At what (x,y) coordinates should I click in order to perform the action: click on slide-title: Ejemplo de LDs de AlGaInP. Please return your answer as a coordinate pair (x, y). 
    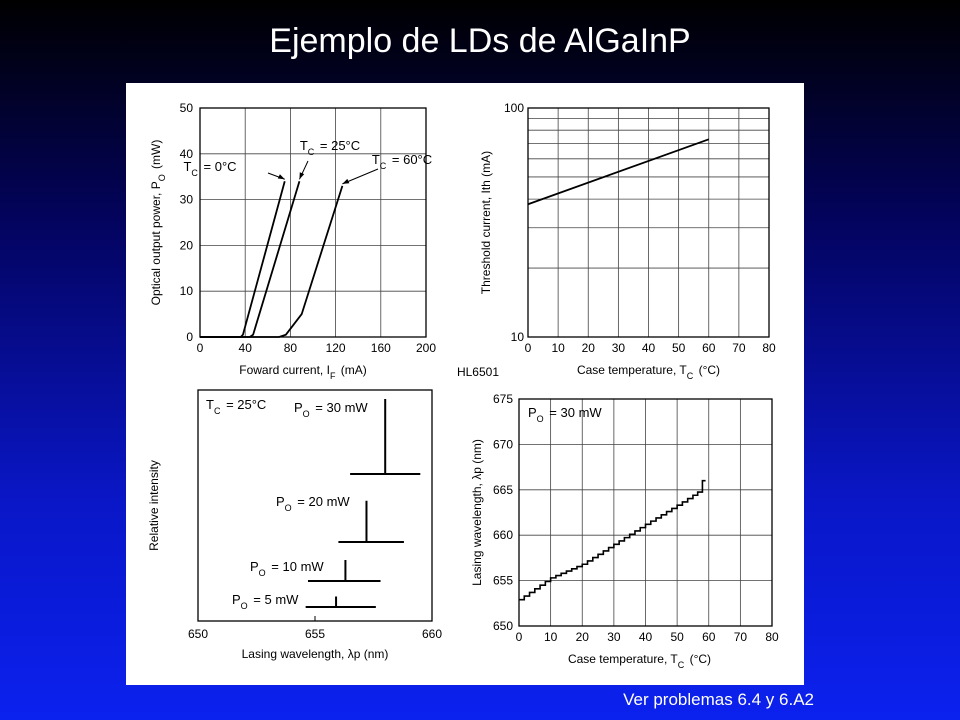
    Looking at the image, I should click on (480, 41).